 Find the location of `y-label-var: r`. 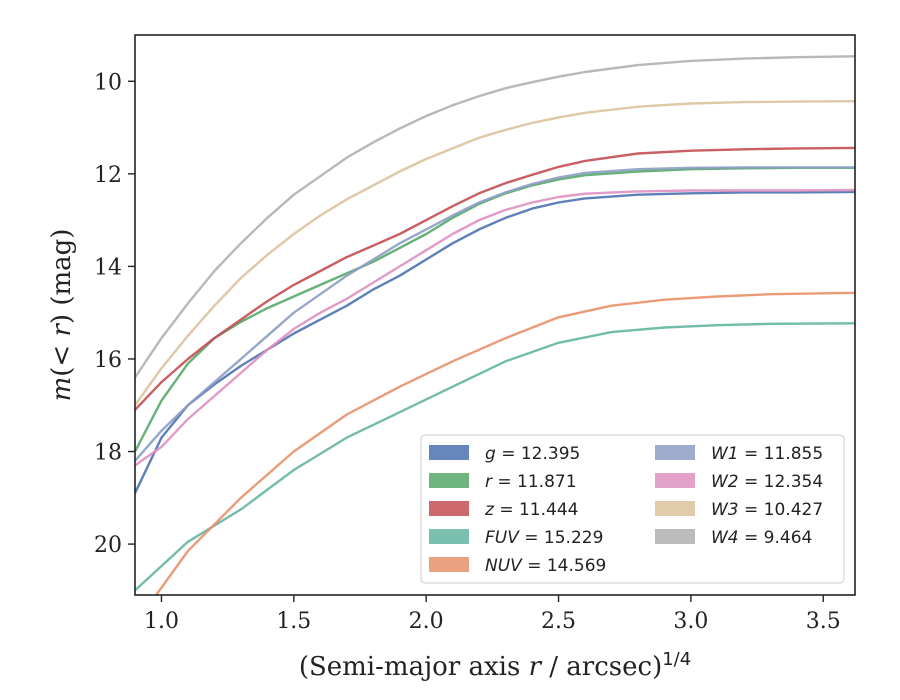

y-label-var: r is located at coordinates (62, 330).